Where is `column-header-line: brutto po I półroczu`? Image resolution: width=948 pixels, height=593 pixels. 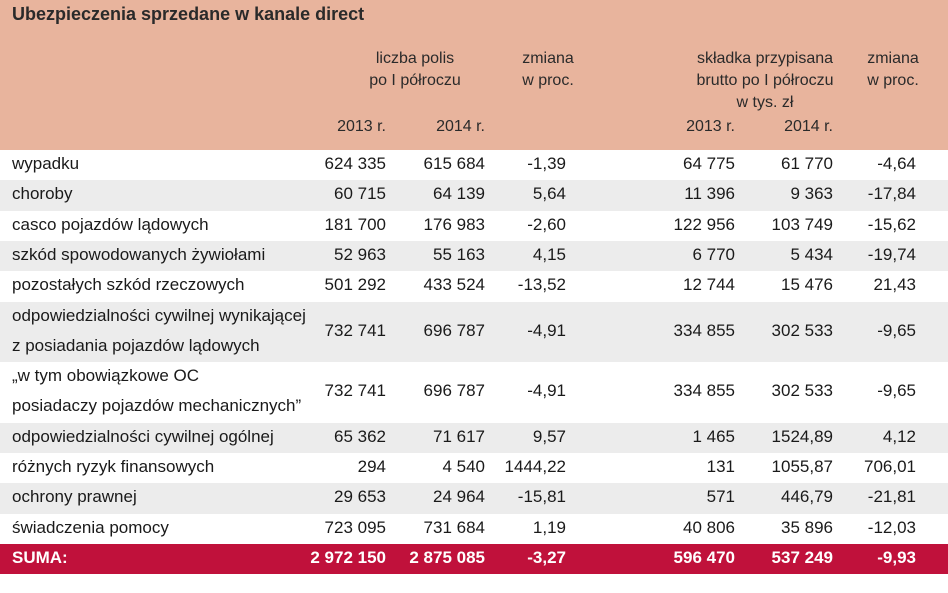 column-header-line: brutto po I półroczu is located at coordinates (765, 80).